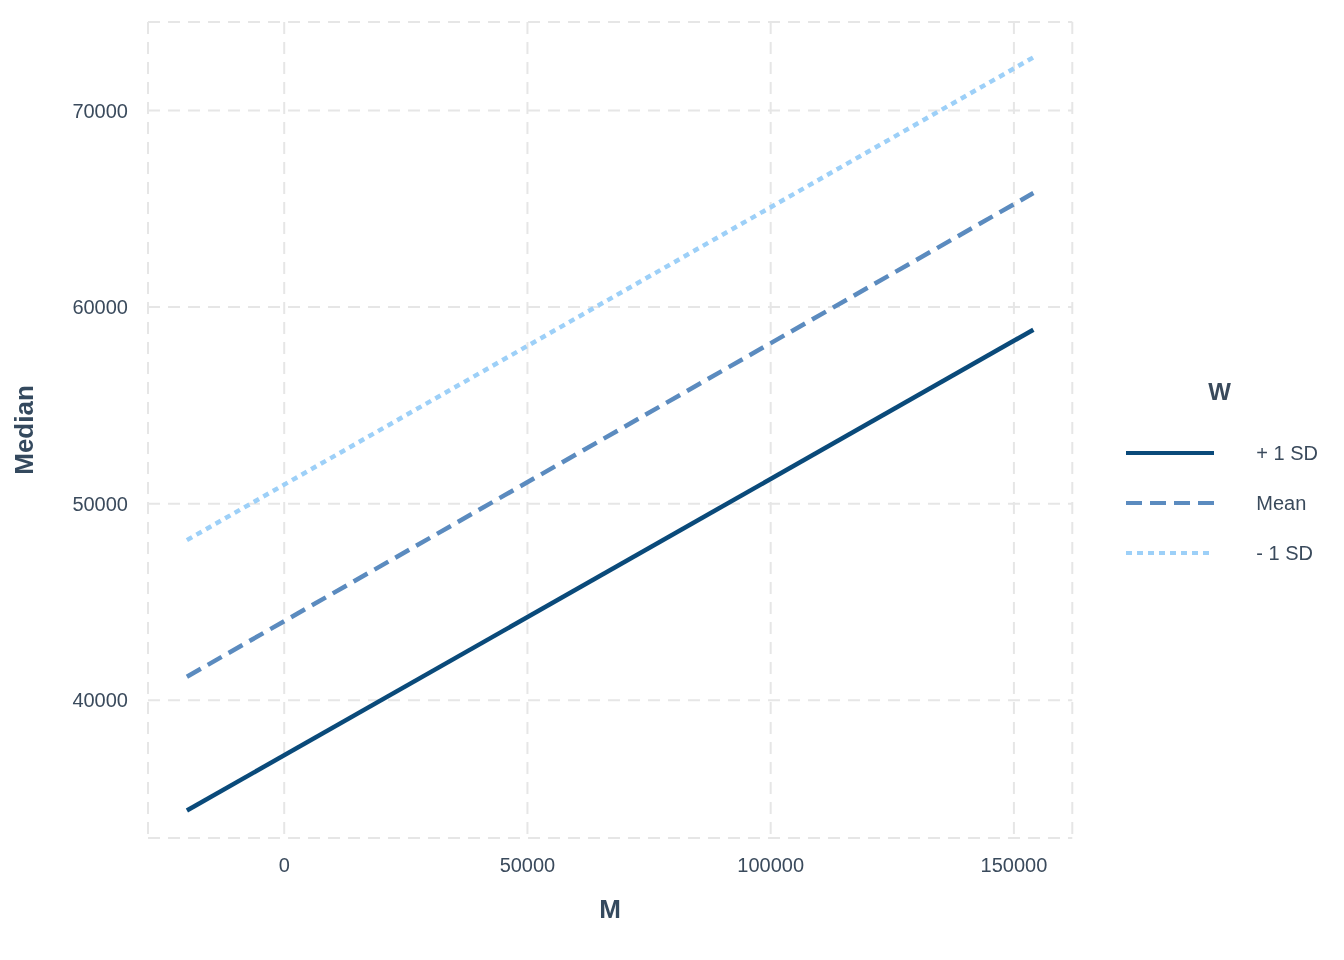  What do you see at coordinates (1220, 392) in the screenshot?
I see `legend-title: W` at bounding box center [1220, 392].